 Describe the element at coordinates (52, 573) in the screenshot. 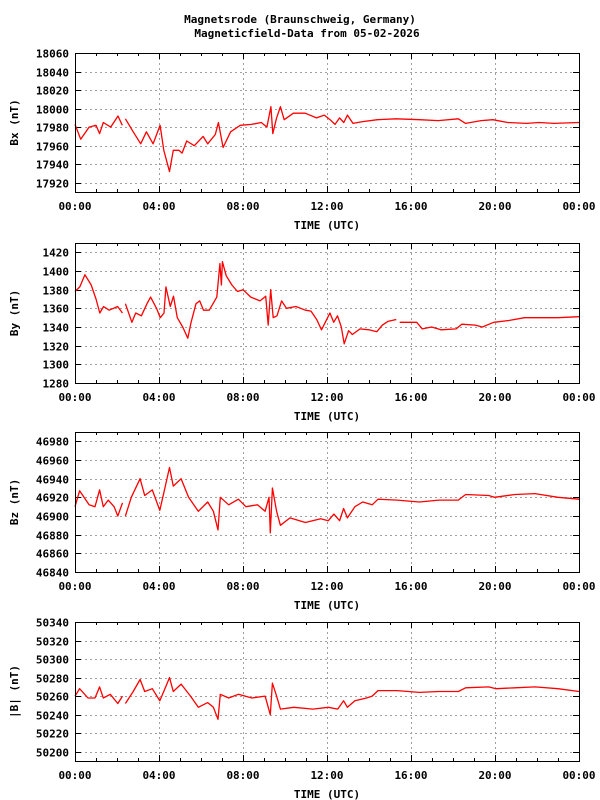

I see `y-tick-label: 46840` at that location.